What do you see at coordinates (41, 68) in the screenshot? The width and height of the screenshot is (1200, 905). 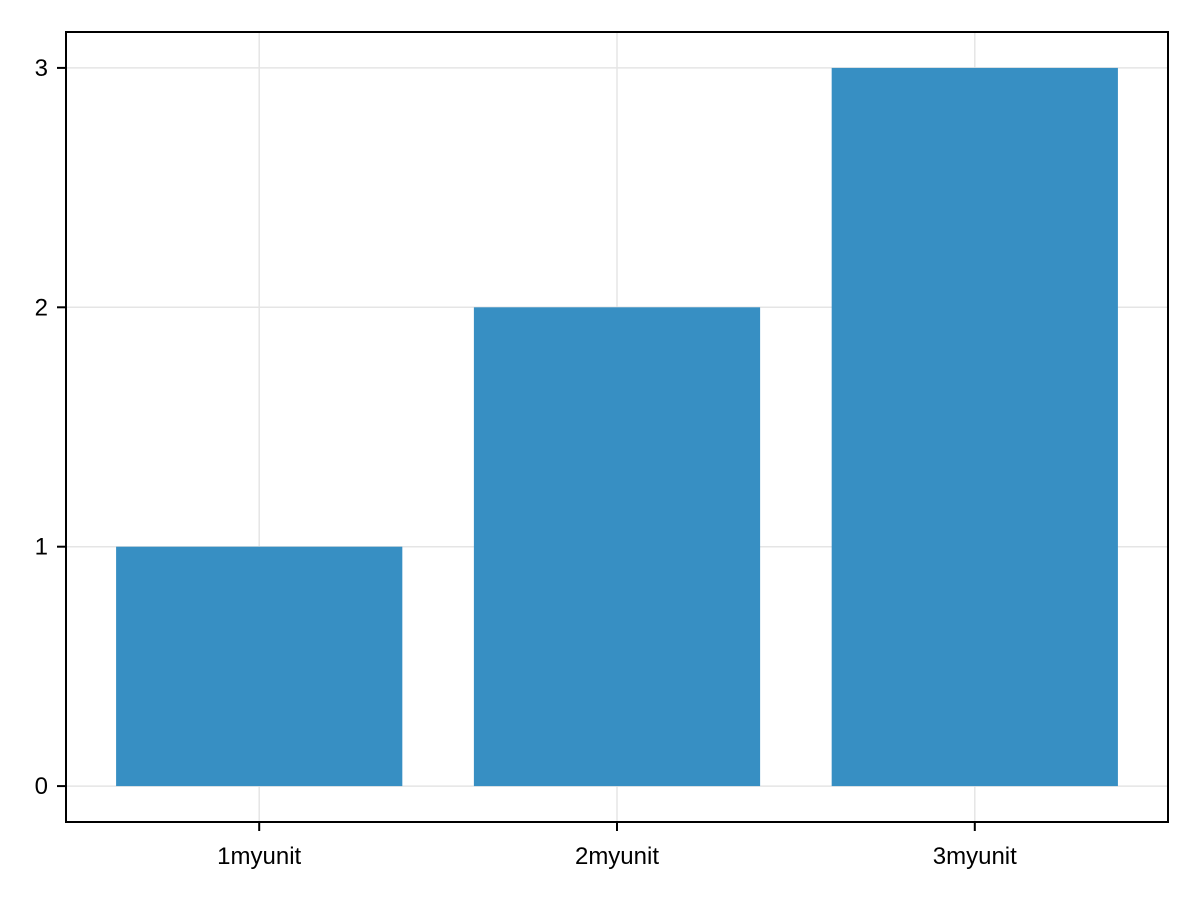 I see `y-tick-label: 3` at bounding box center [41, 68].